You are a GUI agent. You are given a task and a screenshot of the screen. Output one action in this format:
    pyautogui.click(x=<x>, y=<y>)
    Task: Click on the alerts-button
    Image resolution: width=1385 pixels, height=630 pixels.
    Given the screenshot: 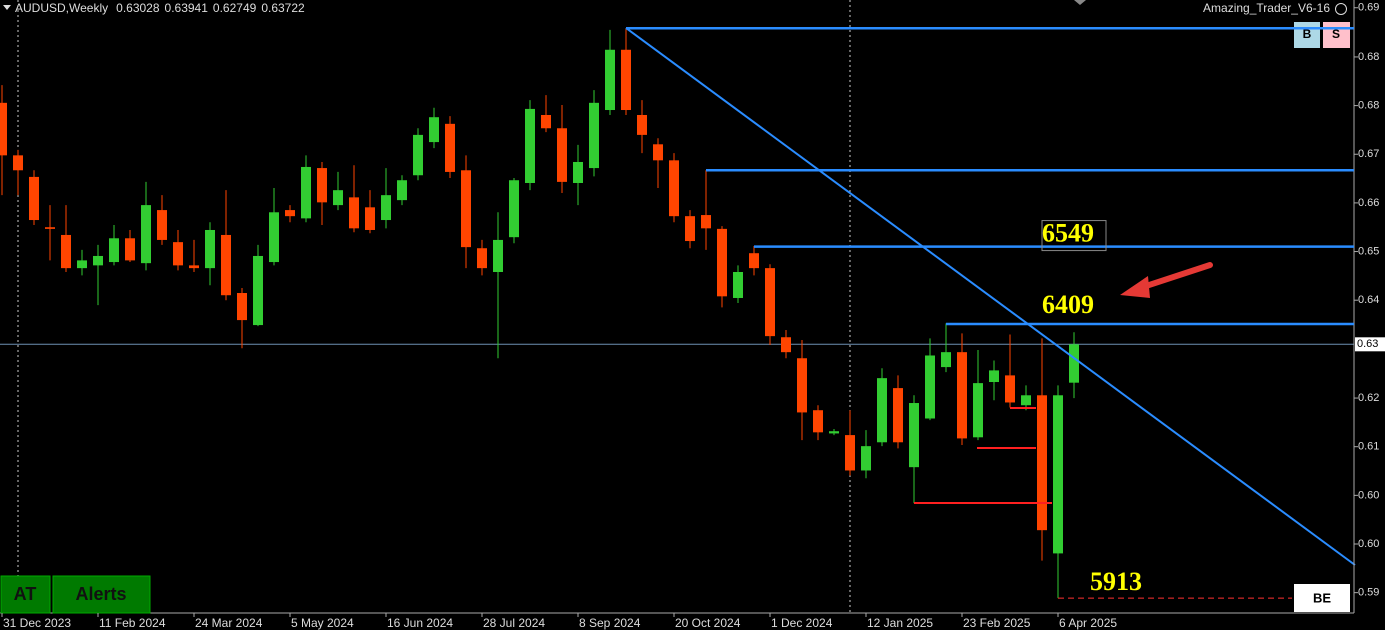 What is the action you would take?
    pyautogui.click(x=101, y=594)
    